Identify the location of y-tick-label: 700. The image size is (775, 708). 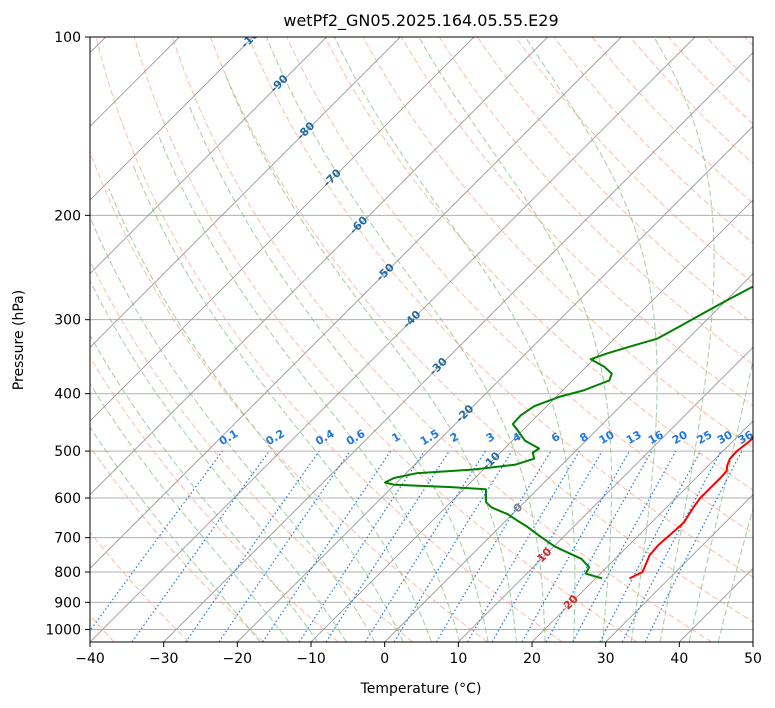
(67, 539).